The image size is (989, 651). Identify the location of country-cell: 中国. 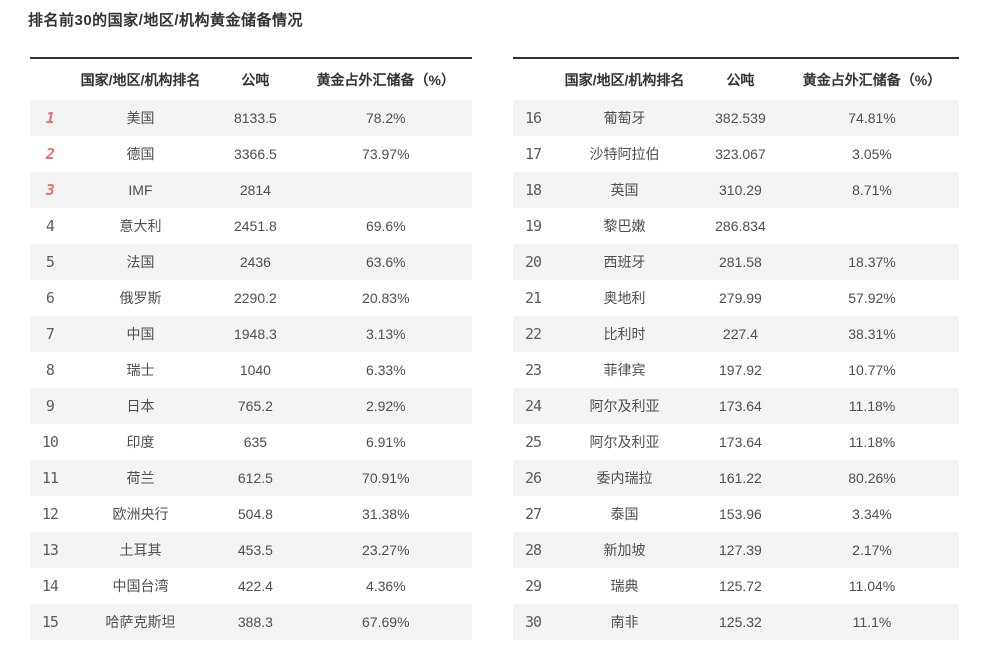
(140, 334).